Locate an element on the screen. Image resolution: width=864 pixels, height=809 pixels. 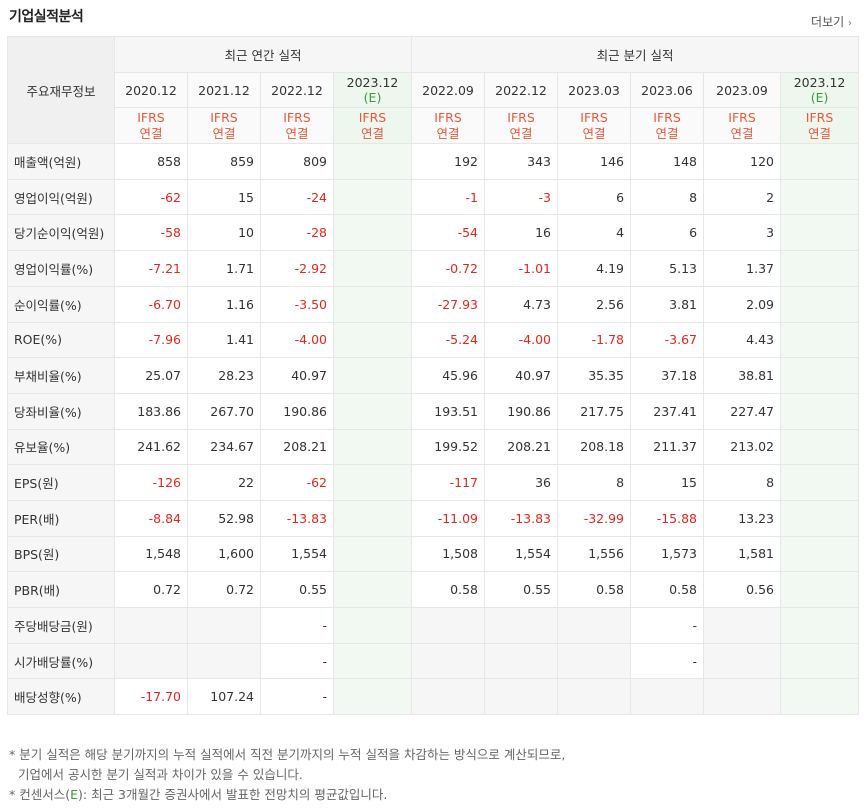
table-cell: -117 is located at coordinates (448, 482).